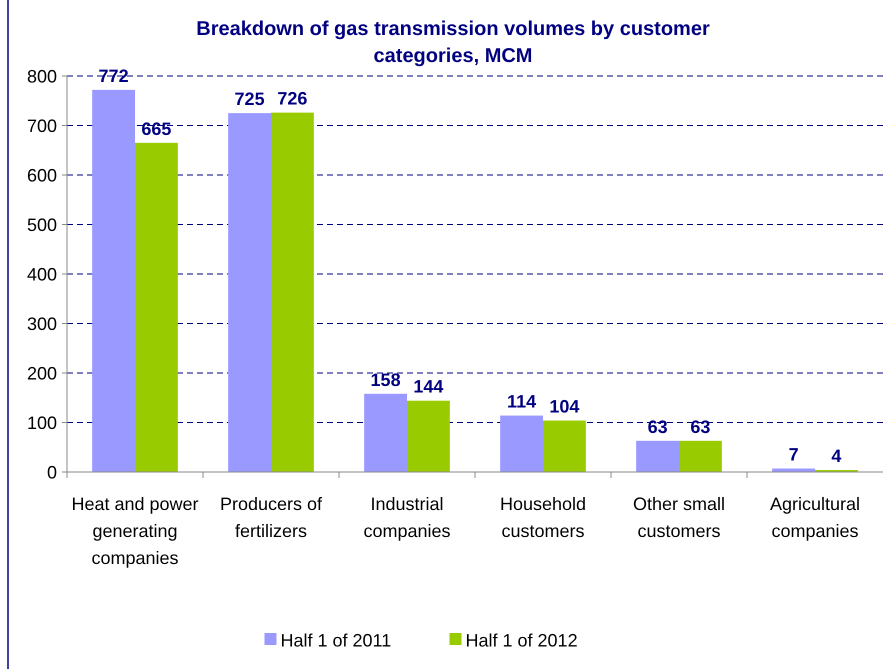  I want to click on legend-label: Half 1 of 2012, so click(522, 640).